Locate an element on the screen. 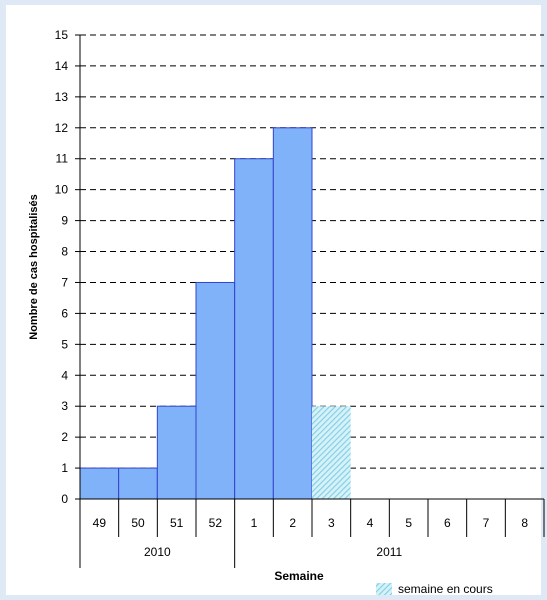  bar-current-week is located at coordinates (331, 452).